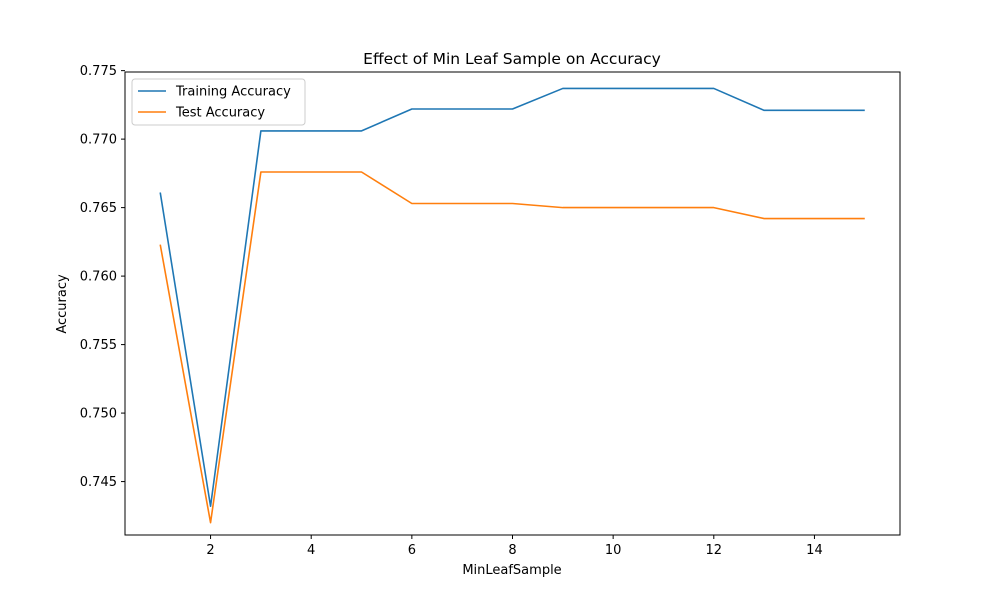  What do you see at coordinates (233, 92) in the screenshot?
I see `legend-label: Training Accuracy` at bounding box center [233, 92].